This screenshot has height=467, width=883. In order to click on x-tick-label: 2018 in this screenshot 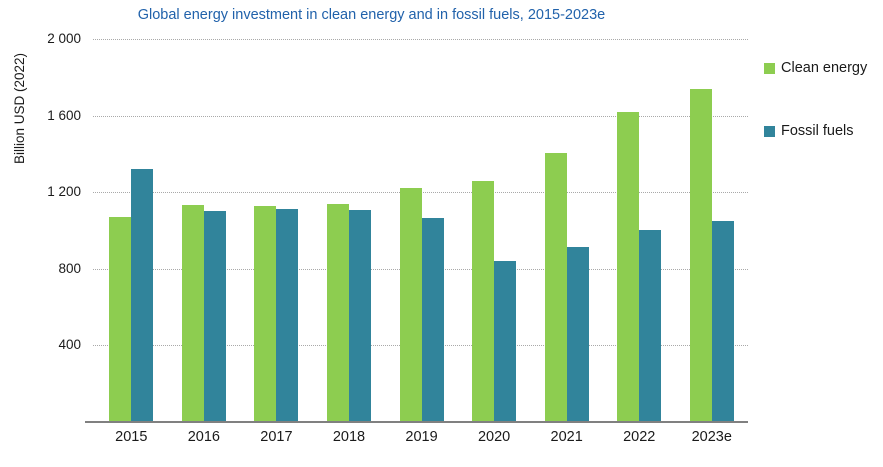, I will do `click(349, 437)`.